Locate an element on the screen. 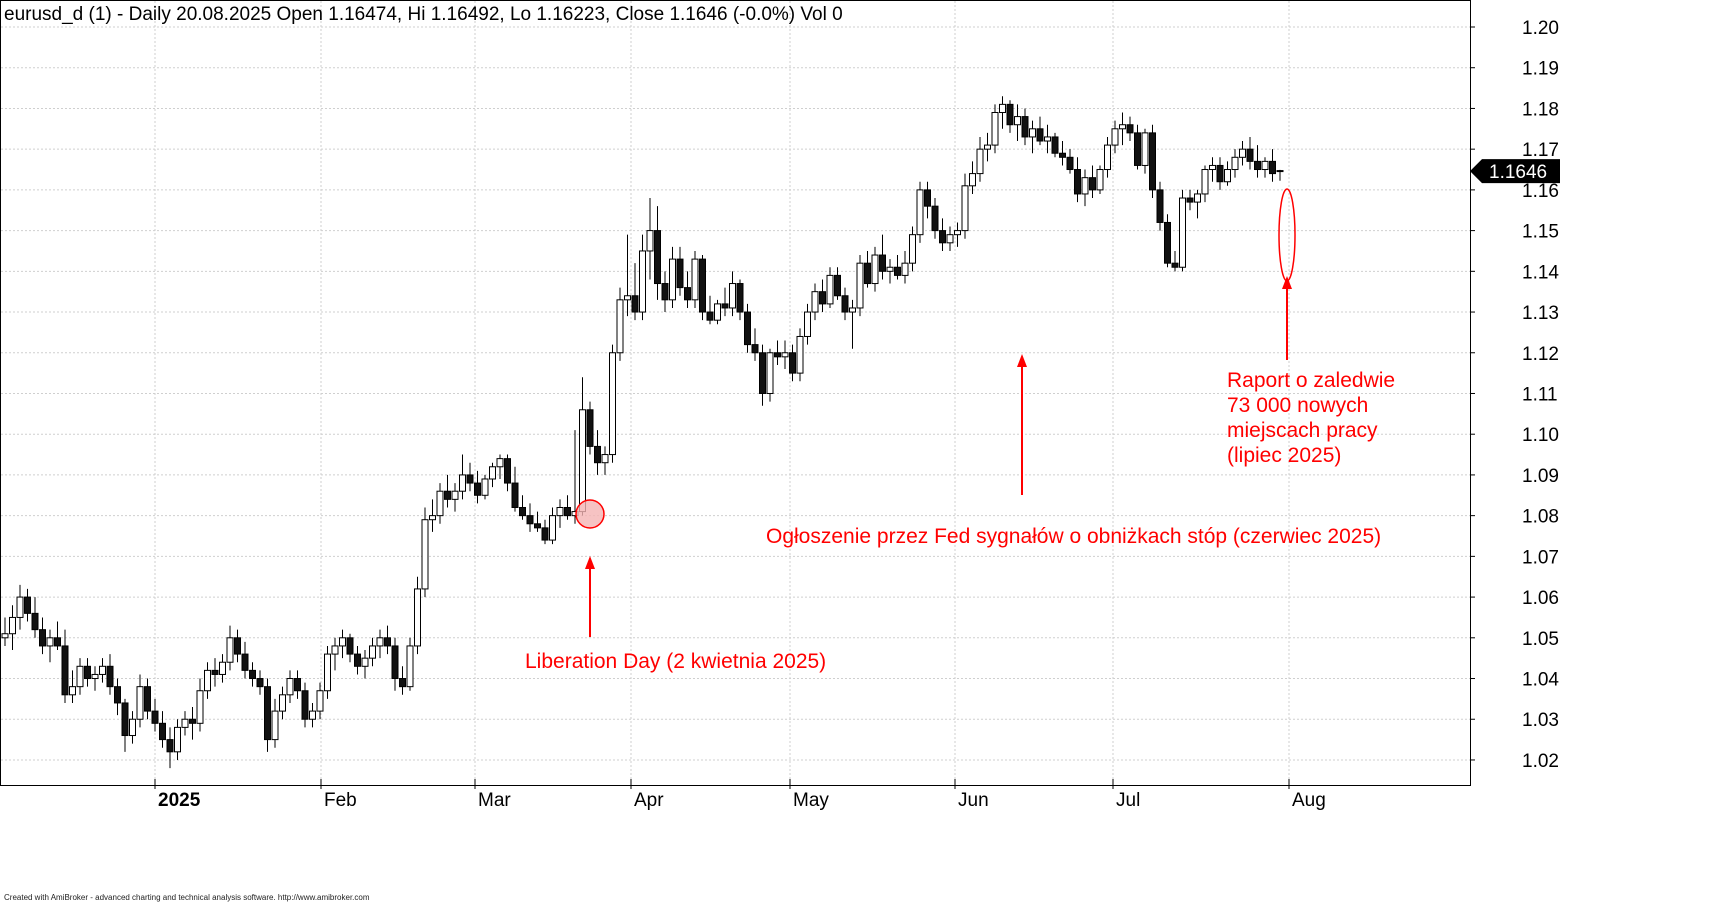 The height and width of the screenshot is (908, 1724). x-tick-label: Feb is located at coordinates (340, 800).